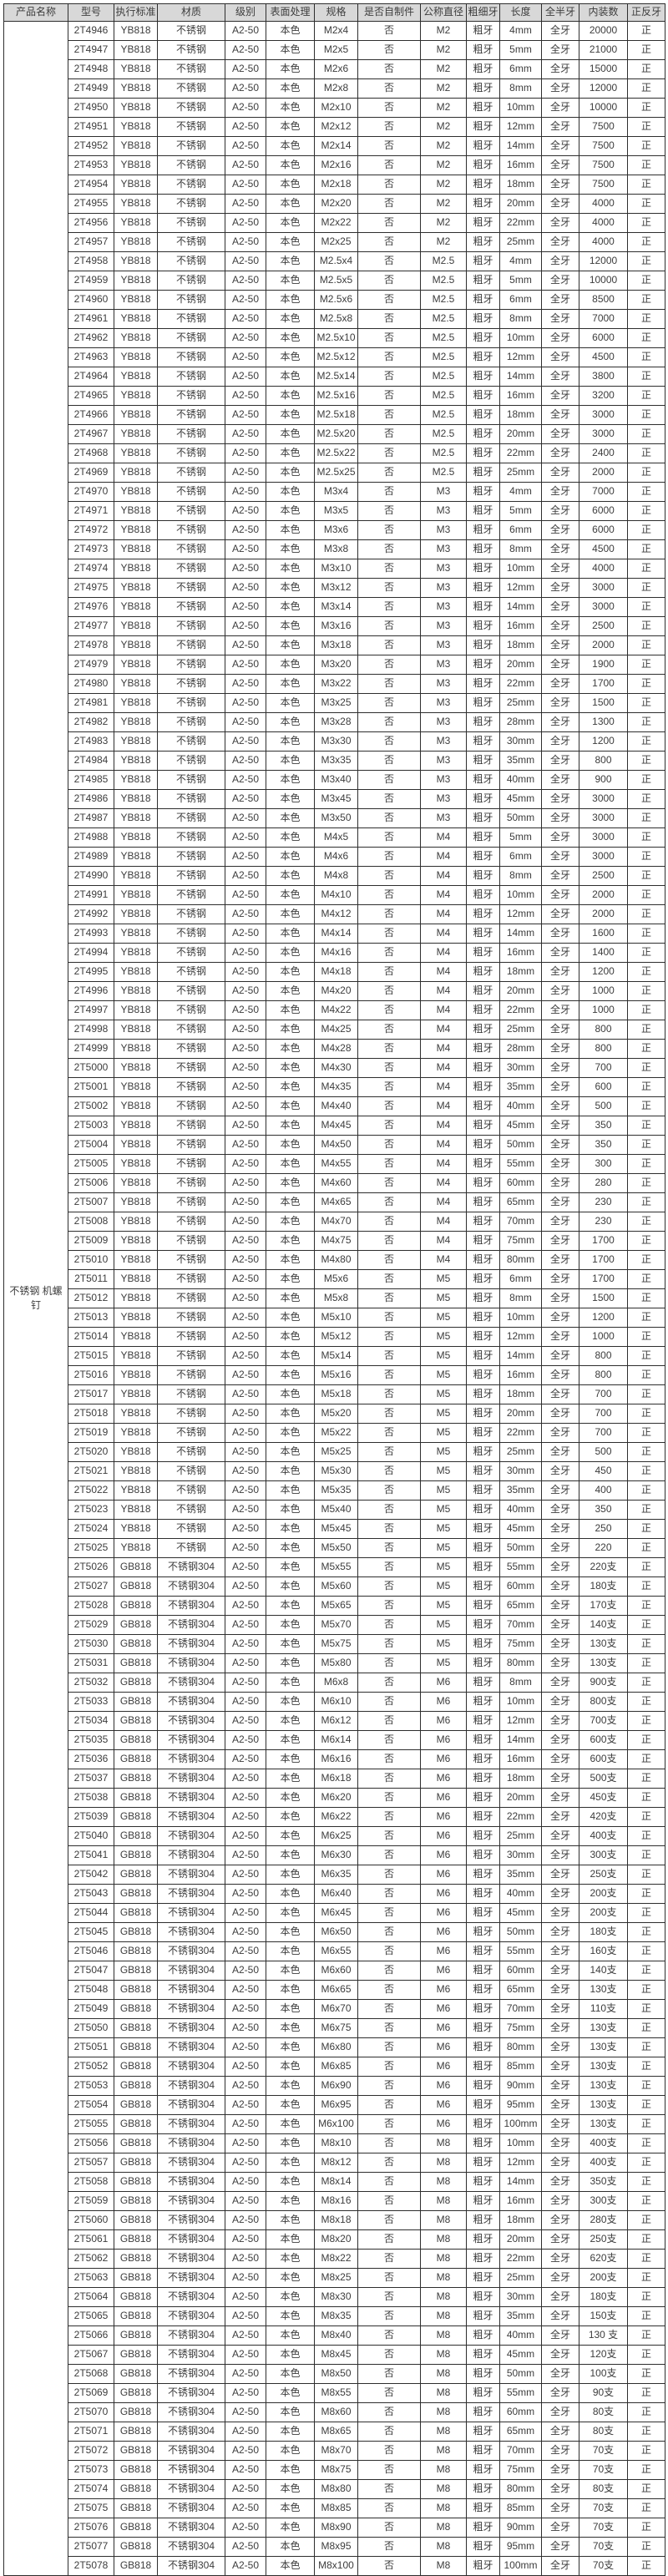 Image resolution: width=668 pixels, height=2576 pixels. What do you see at coordinates (334, 492) in the screenshot?
I see `table-row: 2T4970 YB818 不锈钢 A2-50 本色 M3x4 否 M3 粗牙 4mm 全牙 7000 正` at bounding box center [334, 492].